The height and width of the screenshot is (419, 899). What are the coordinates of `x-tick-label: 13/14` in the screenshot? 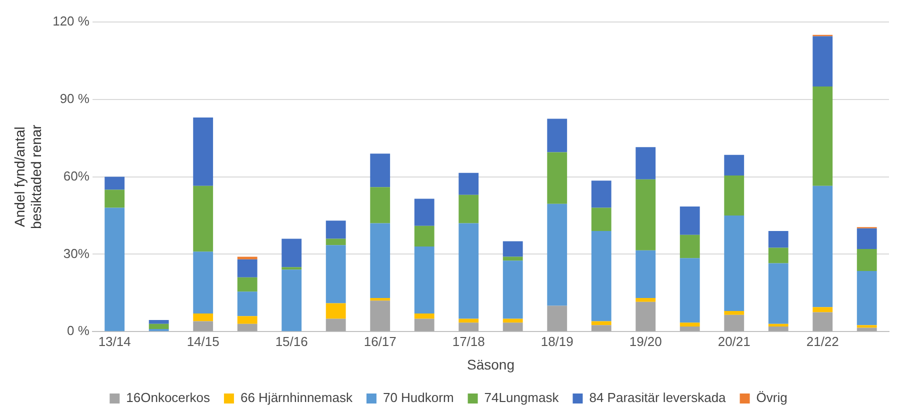 It's located at (114, 341).